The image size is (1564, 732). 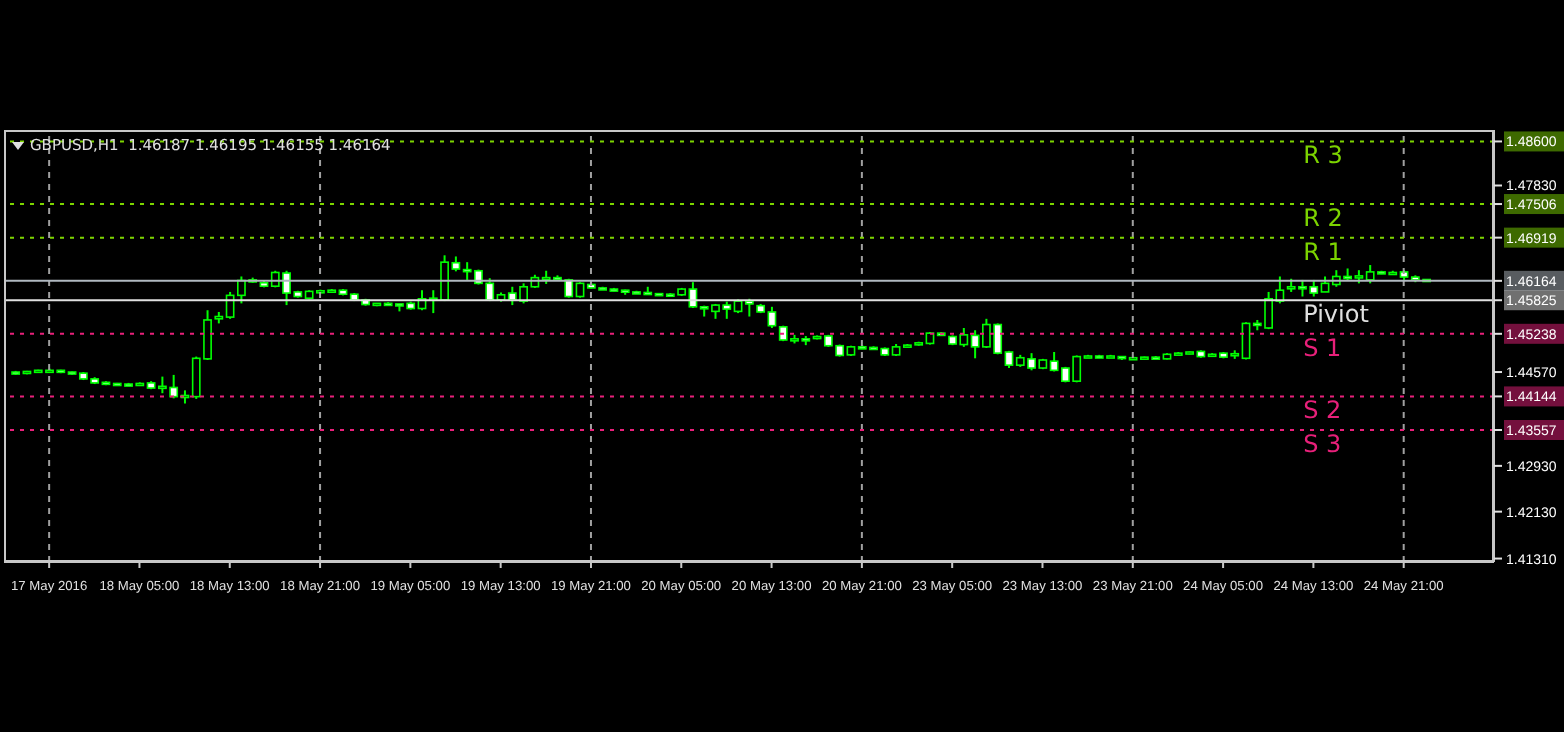 I want to click on ref-line-label: S 3, so click(x=1322, y=444).